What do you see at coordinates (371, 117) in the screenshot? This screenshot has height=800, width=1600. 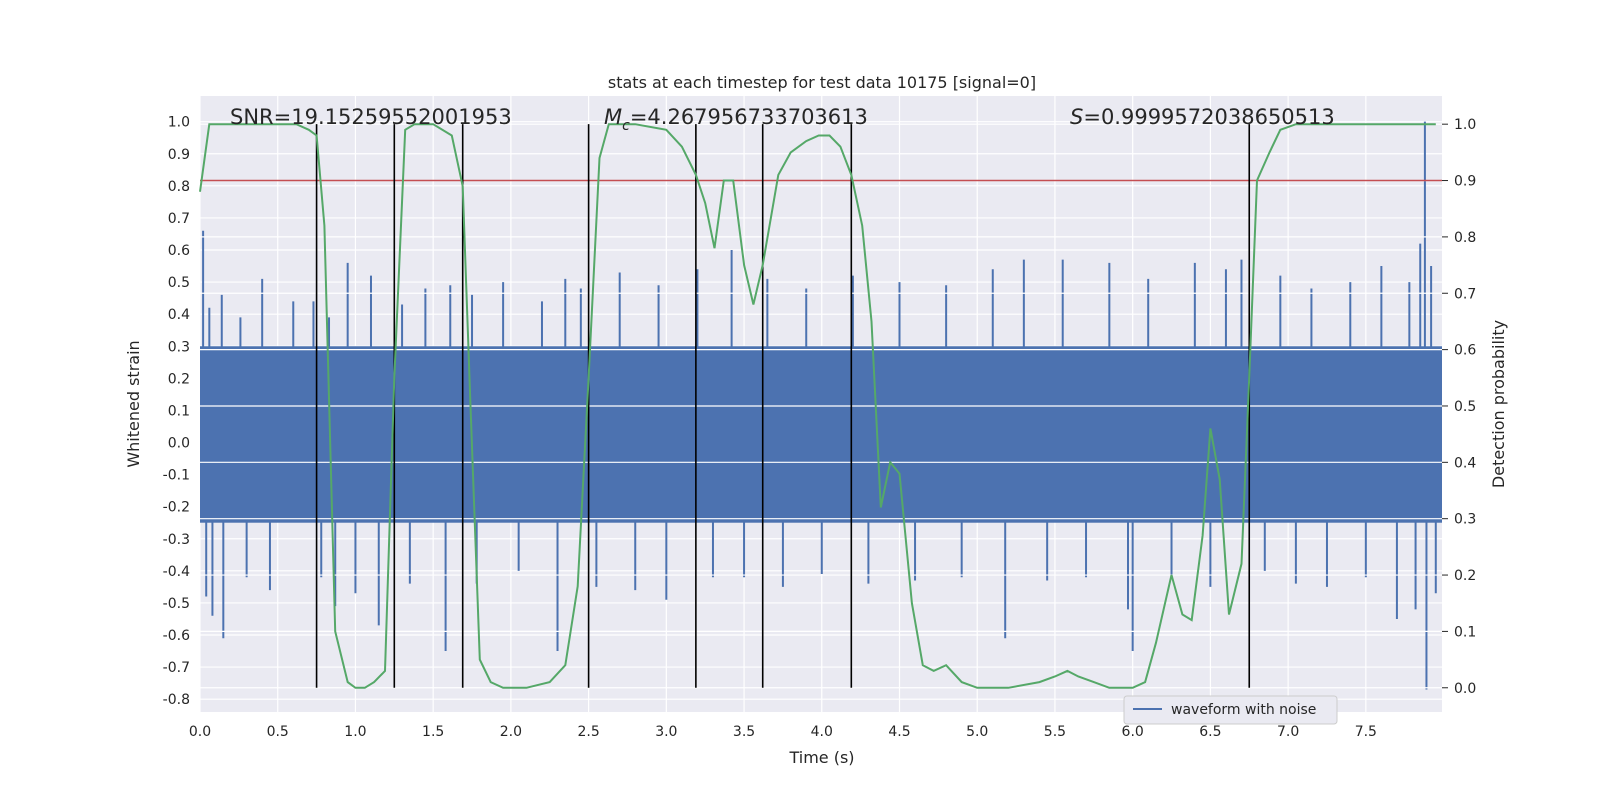 I see `snr-annotation: SNR=19.15259552001953` at bounding box center [371, 117].